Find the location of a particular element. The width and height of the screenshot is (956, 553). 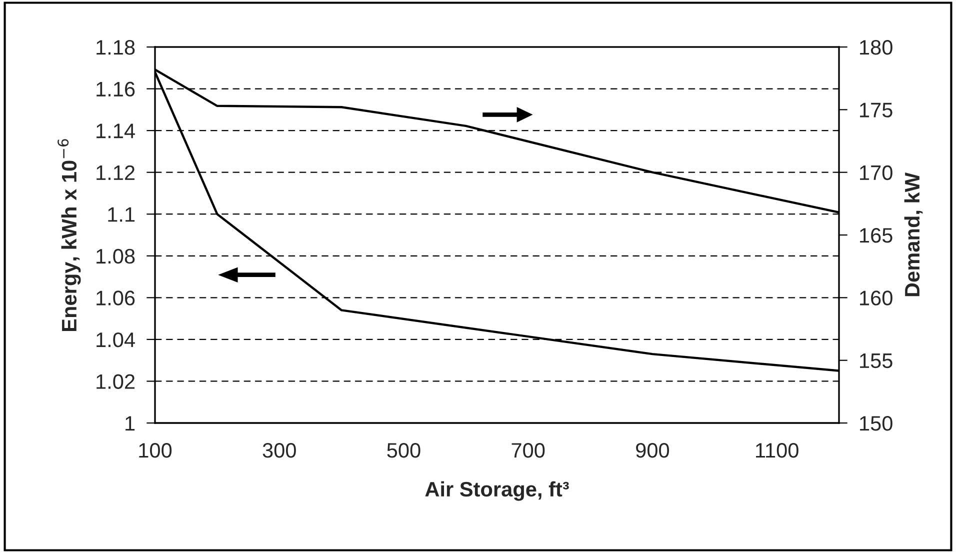

y2-tick-label: 170 is located at coordinates (876, 172).